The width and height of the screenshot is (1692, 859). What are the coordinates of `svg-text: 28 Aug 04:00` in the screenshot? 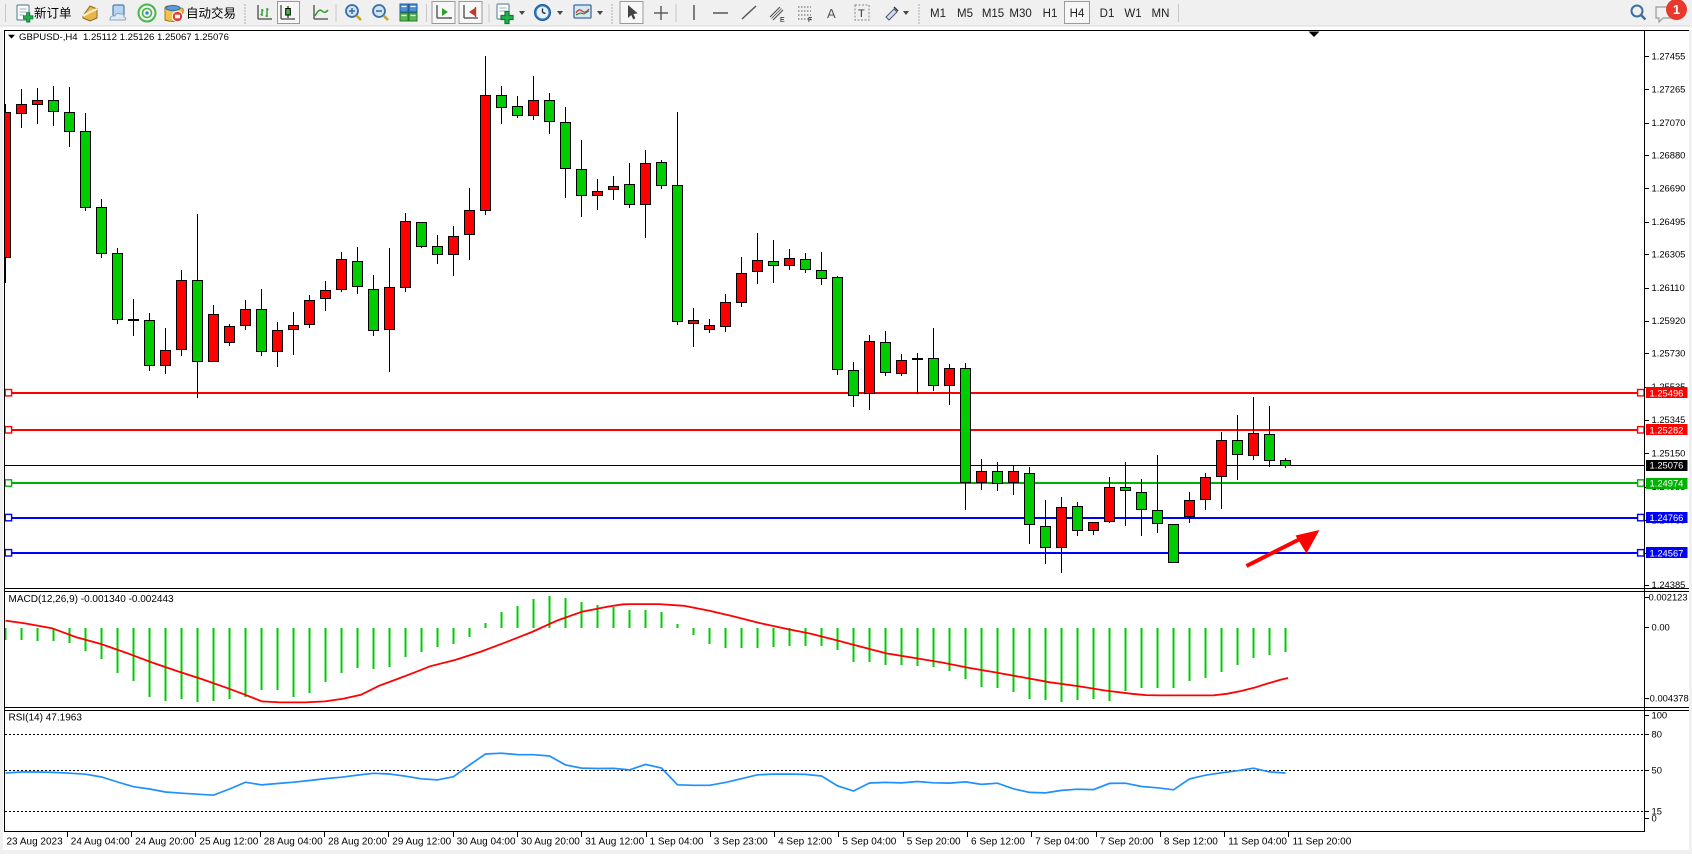 It's located at (293, 842).